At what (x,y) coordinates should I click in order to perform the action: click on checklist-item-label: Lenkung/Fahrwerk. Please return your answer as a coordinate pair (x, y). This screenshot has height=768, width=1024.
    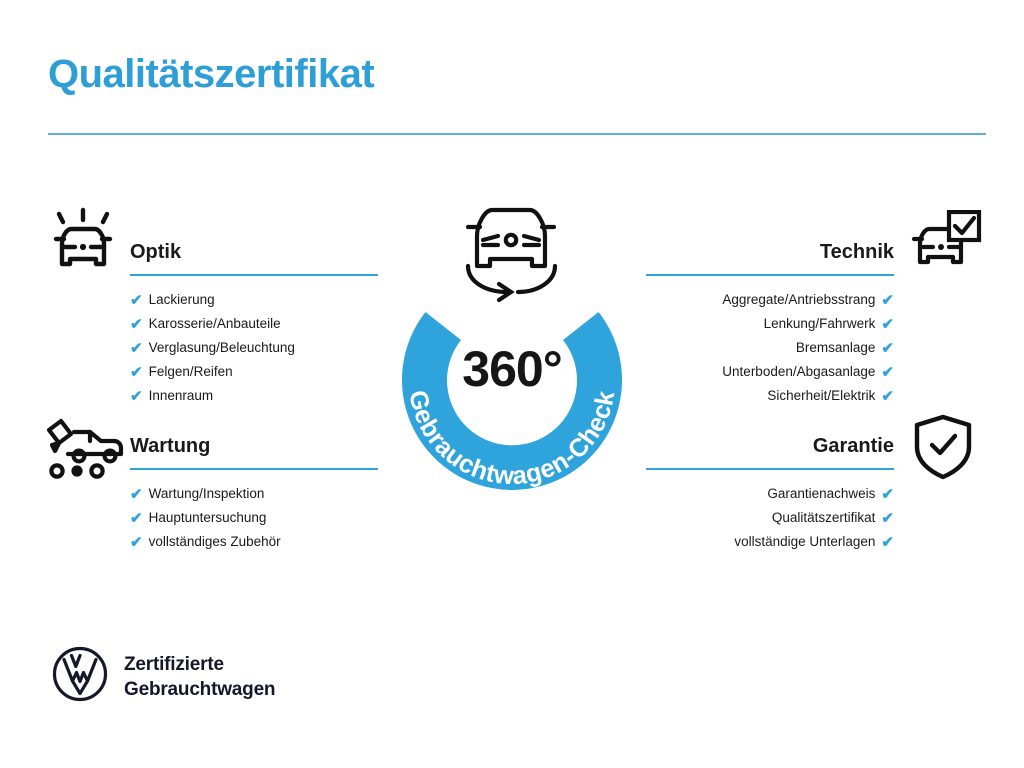
    Looking at the image, I should click on (819, 323).